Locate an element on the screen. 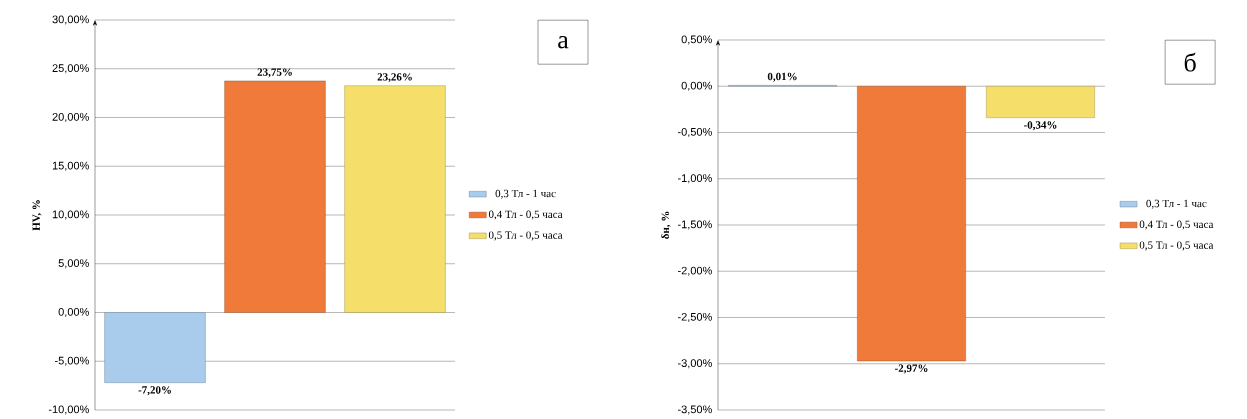 The image size is (1247, 419). text: а is located at coordinates (563, 42).